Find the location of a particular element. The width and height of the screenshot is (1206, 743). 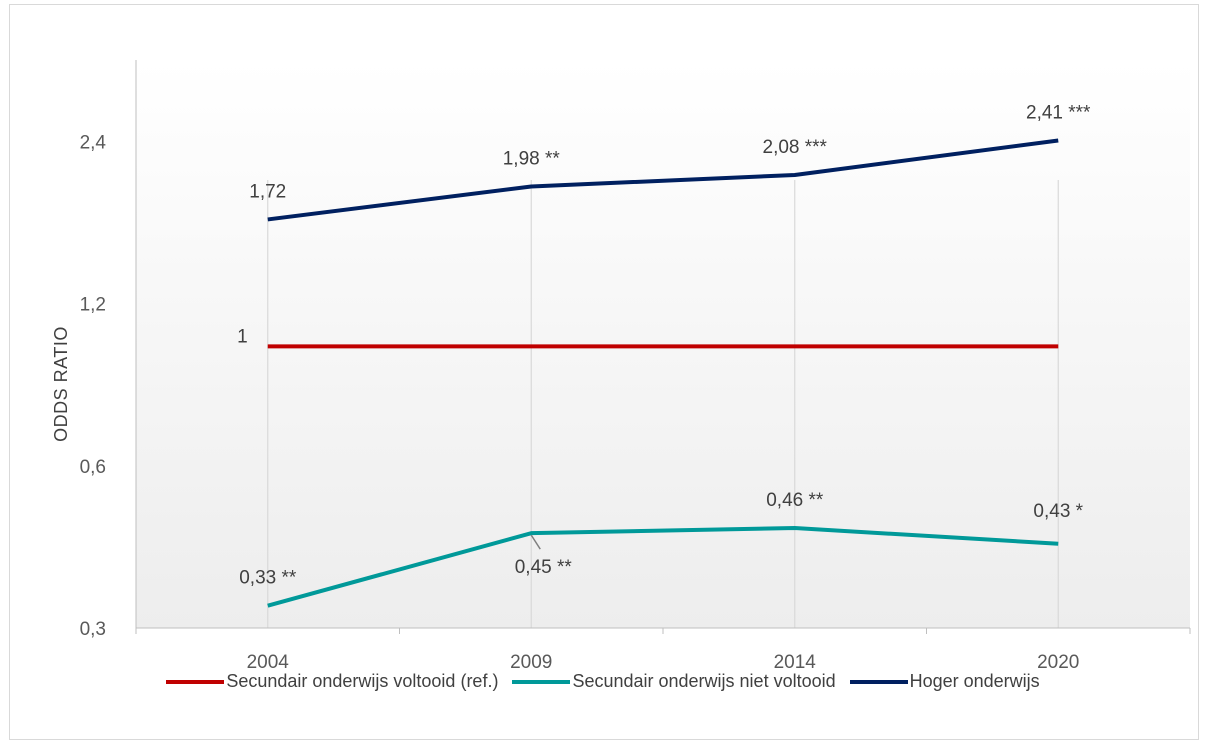

data-label-2-2009: 1,98 ** is located at coordinates (532, 158).